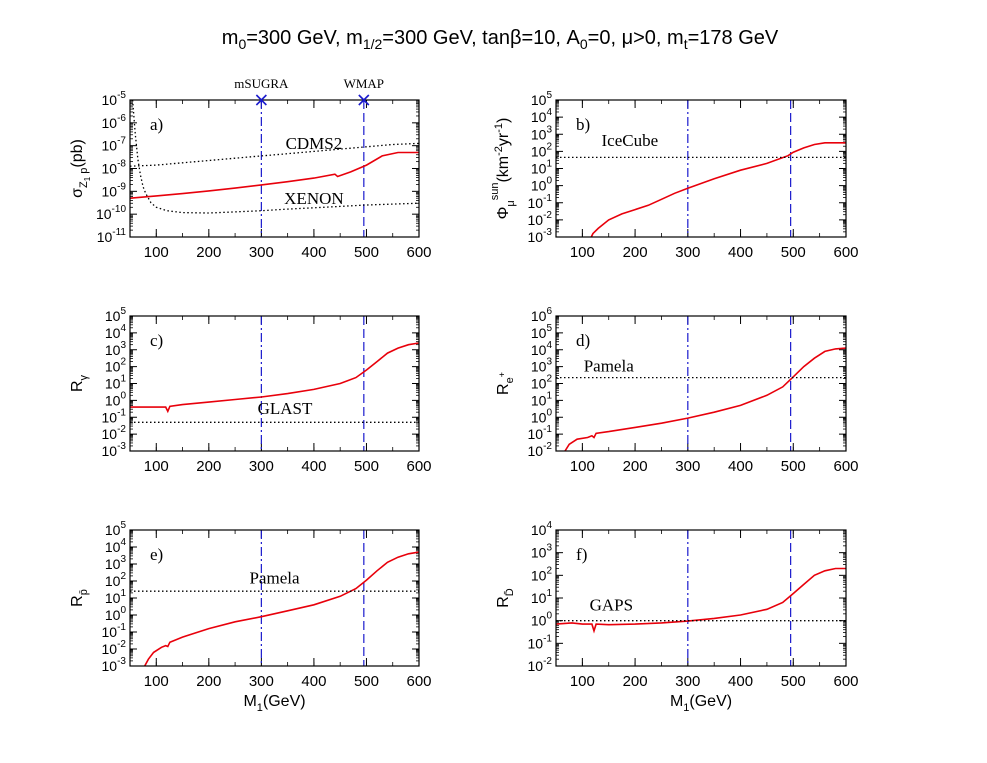 The width and height of the screenshot is (987, 763). I want to click on y-tick-label: 10⁻⁵, so click(114, 99).